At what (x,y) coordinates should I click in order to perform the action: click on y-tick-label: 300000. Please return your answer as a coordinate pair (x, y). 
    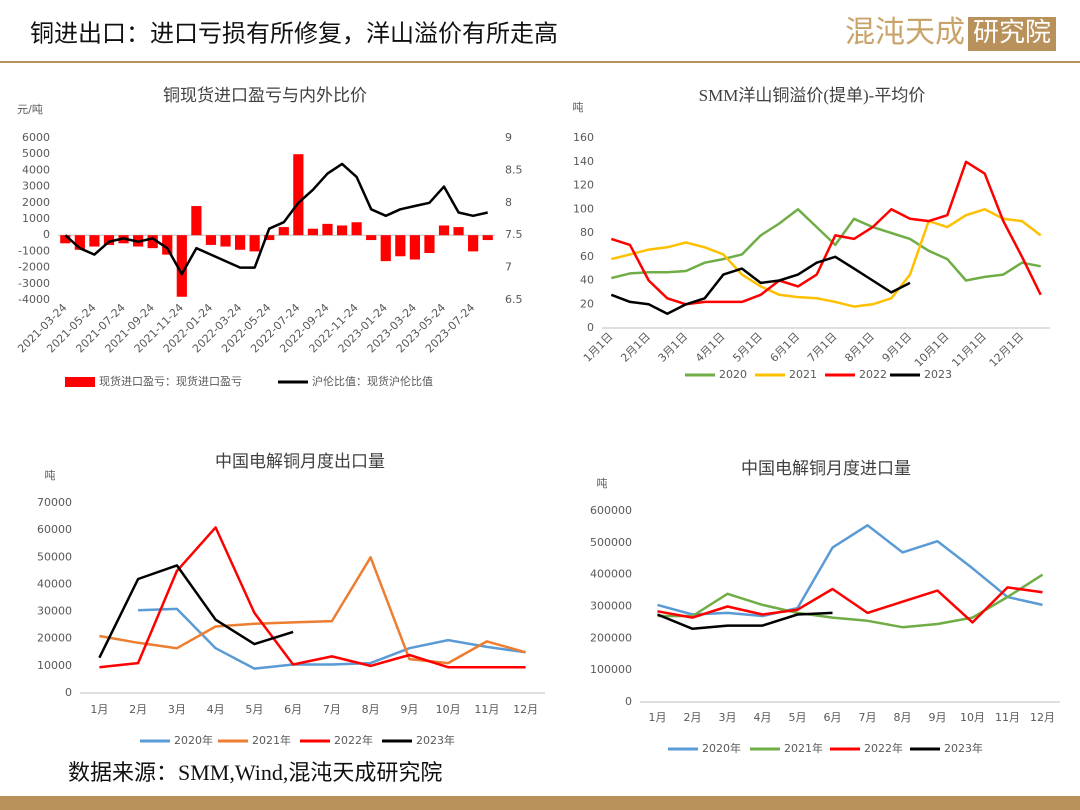
    Looking at the image, I should click on (611, 606).